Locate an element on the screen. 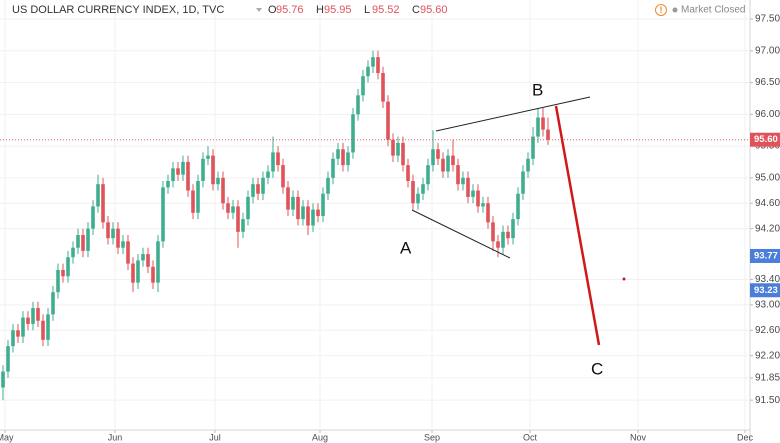 This screenshot has height=443, width=780. x-tick-label: May is located at coordinates (7, 437).